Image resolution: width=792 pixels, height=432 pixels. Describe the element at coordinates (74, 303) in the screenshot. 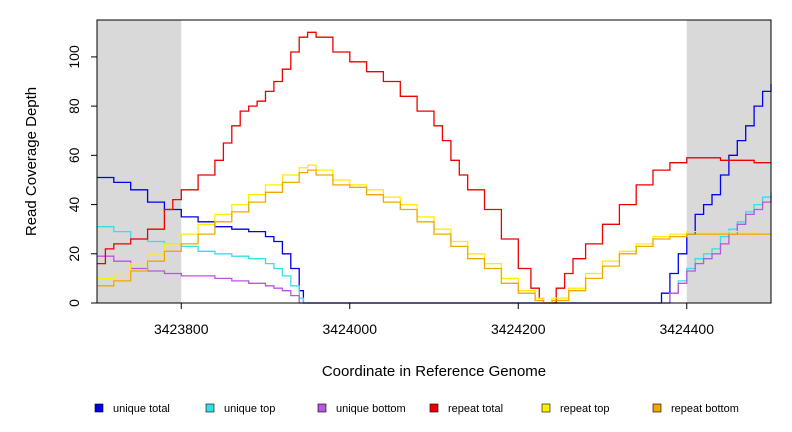

I see `y-tick-label: 0` at that location.